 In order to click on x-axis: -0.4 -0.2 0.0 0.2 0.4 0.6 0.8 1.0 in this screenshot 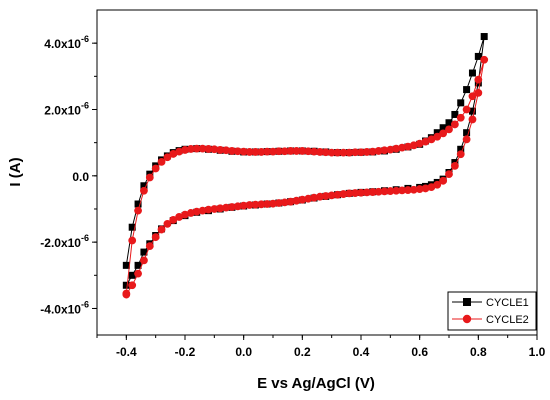, I will do `click(321, 347)`.